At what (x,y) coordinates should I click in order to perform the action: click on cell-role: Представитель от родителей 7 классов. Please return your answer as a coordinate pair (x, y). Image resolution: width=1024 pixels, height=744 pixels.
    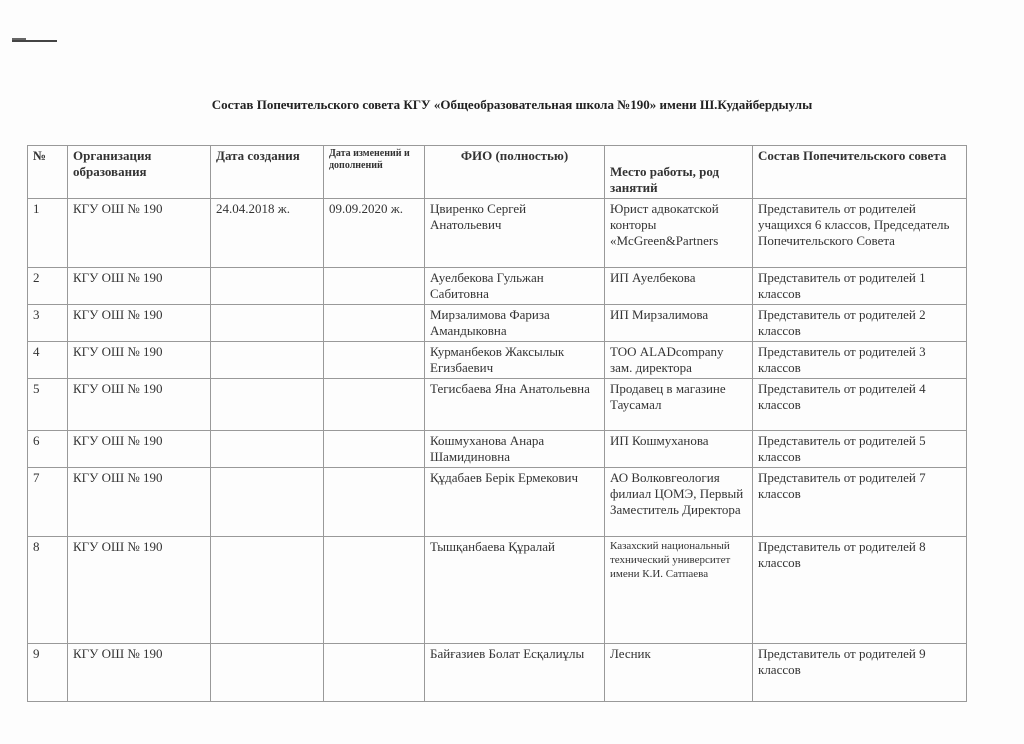
    Looking at the image, I should click on (859, 502).